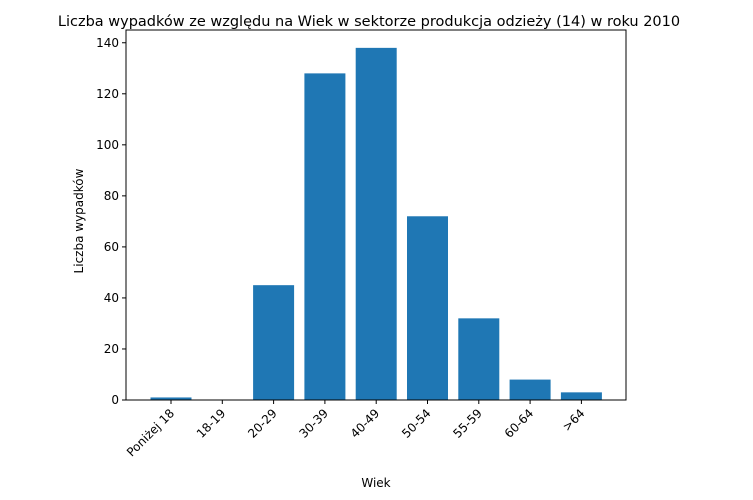  I want to click on y-tick-label-3: 60, so click(111, 247).